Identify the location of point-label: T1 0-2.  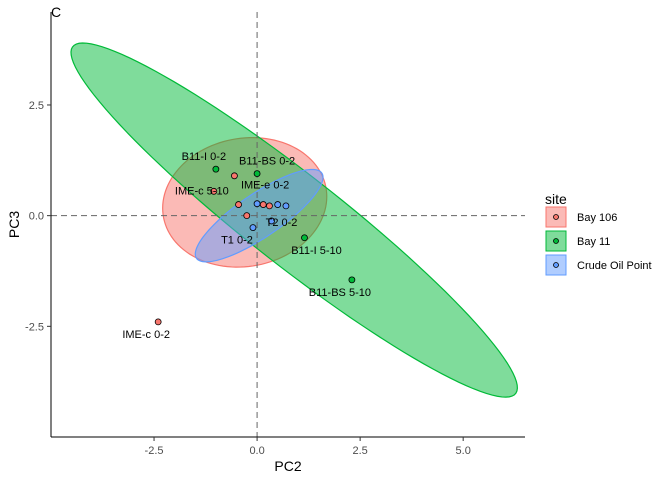
(237, 241).